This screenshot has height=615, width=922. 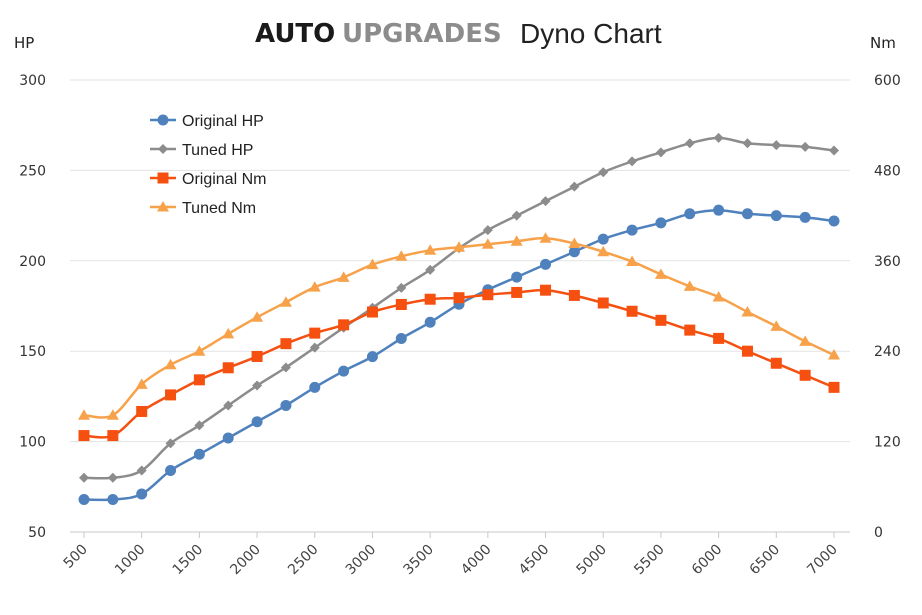 What do you see at coordinates (37, 533) in the screenshot?
I see `left-tick-label: 50` at bounding box center [37, 533].